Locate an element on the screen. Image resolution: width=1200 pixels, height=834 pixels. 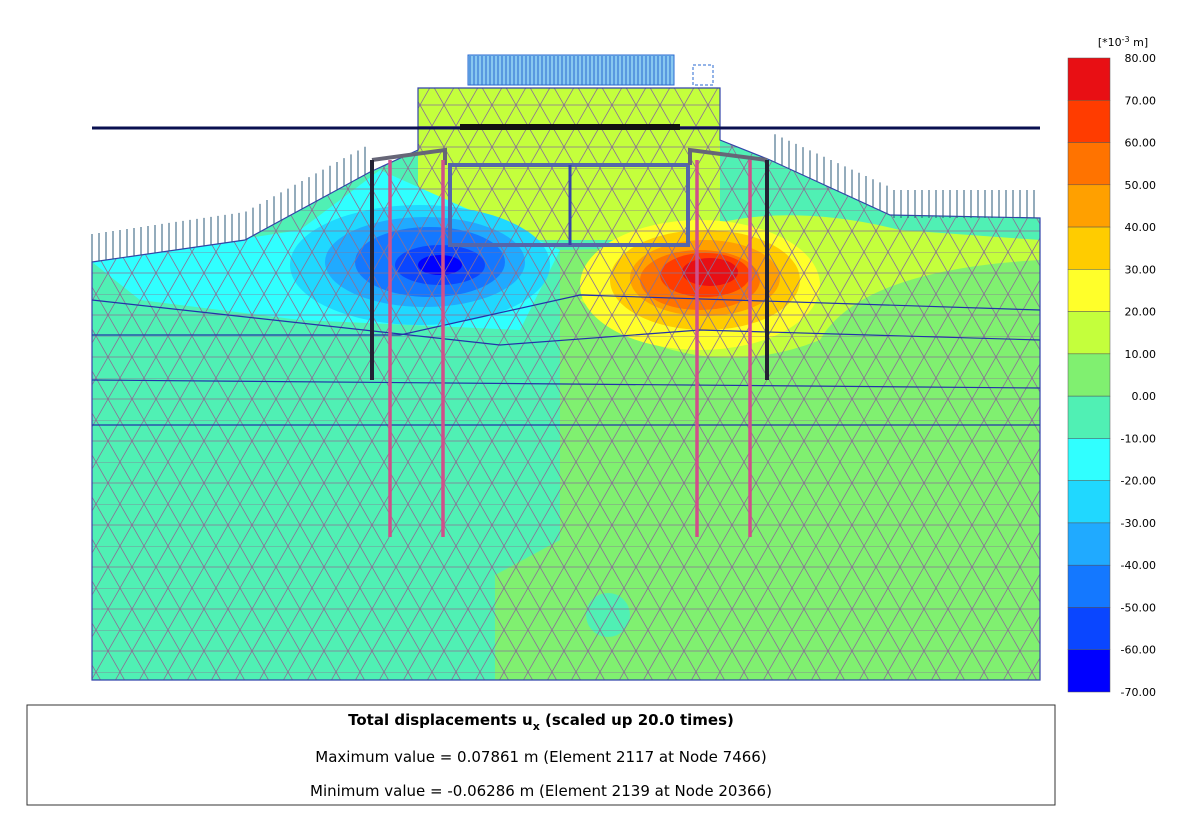
legend-label: -30.00 is located at coordinates (1138, 523).